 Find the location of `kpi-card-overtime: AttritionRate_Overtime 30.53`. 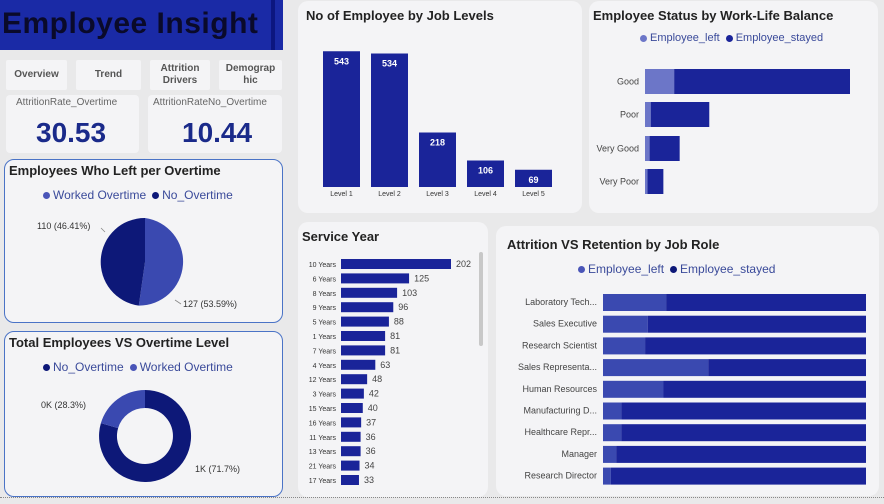

kpi-card-overtime: AttritionRate_Overtime 30.53 is located at coordinates (72, 124).